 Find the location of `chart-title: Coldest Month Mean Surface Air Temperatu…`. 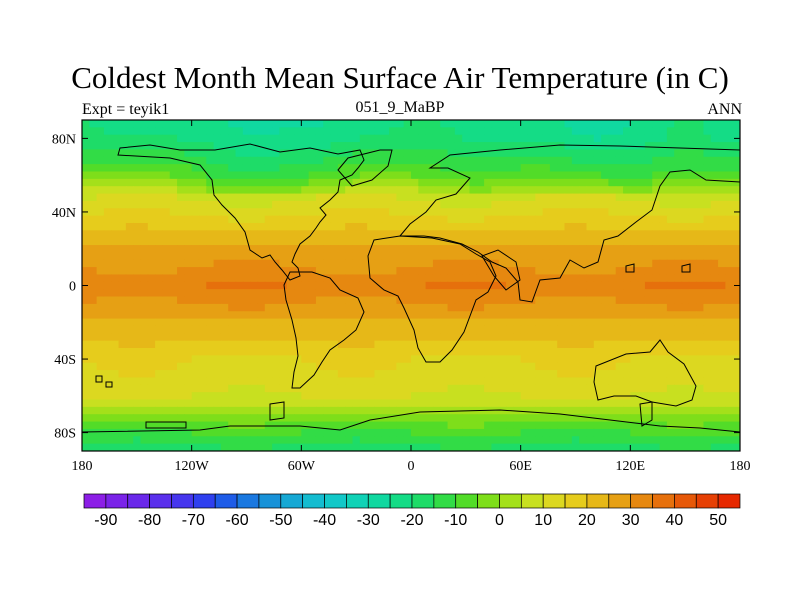

chart-title: Coldest Month Mean Surface Air Temperatu… is located at coordinates (400, 77).